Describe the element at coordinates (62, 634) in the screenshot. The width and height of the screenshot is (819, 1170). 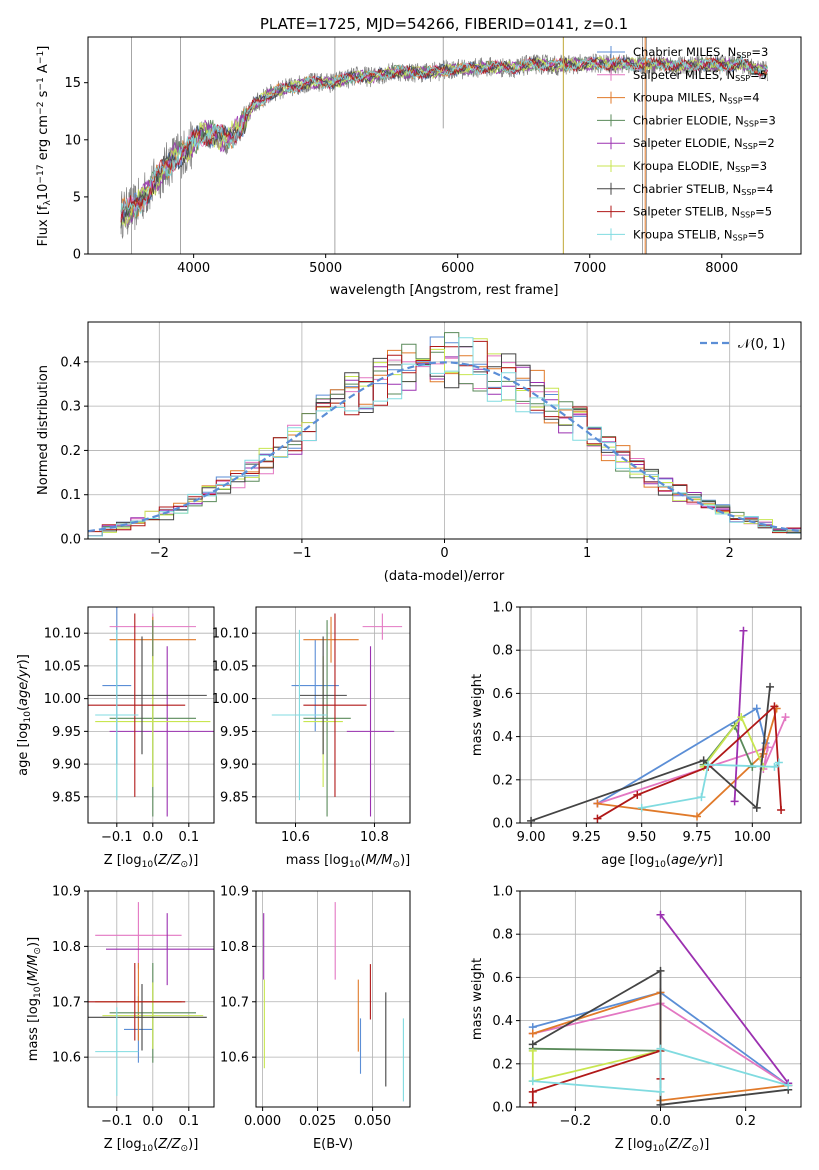
I see `y-tick-label: 10.10` at that location.